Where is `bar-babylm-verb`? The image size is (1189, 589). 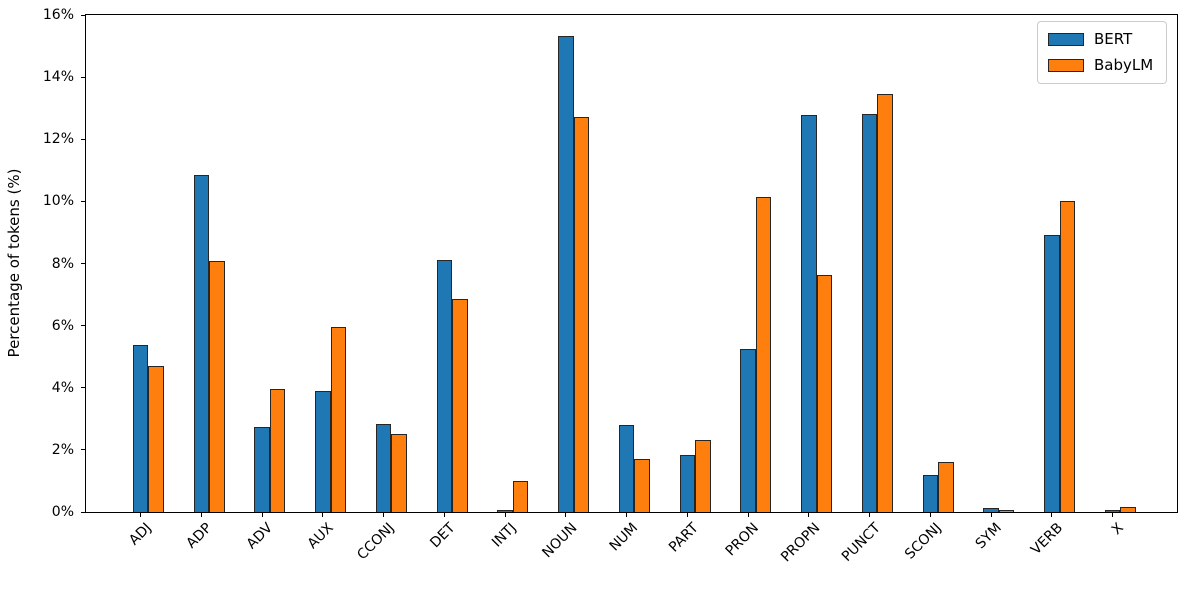
bar-babylm-verb is located at coordinates (1067, 356).